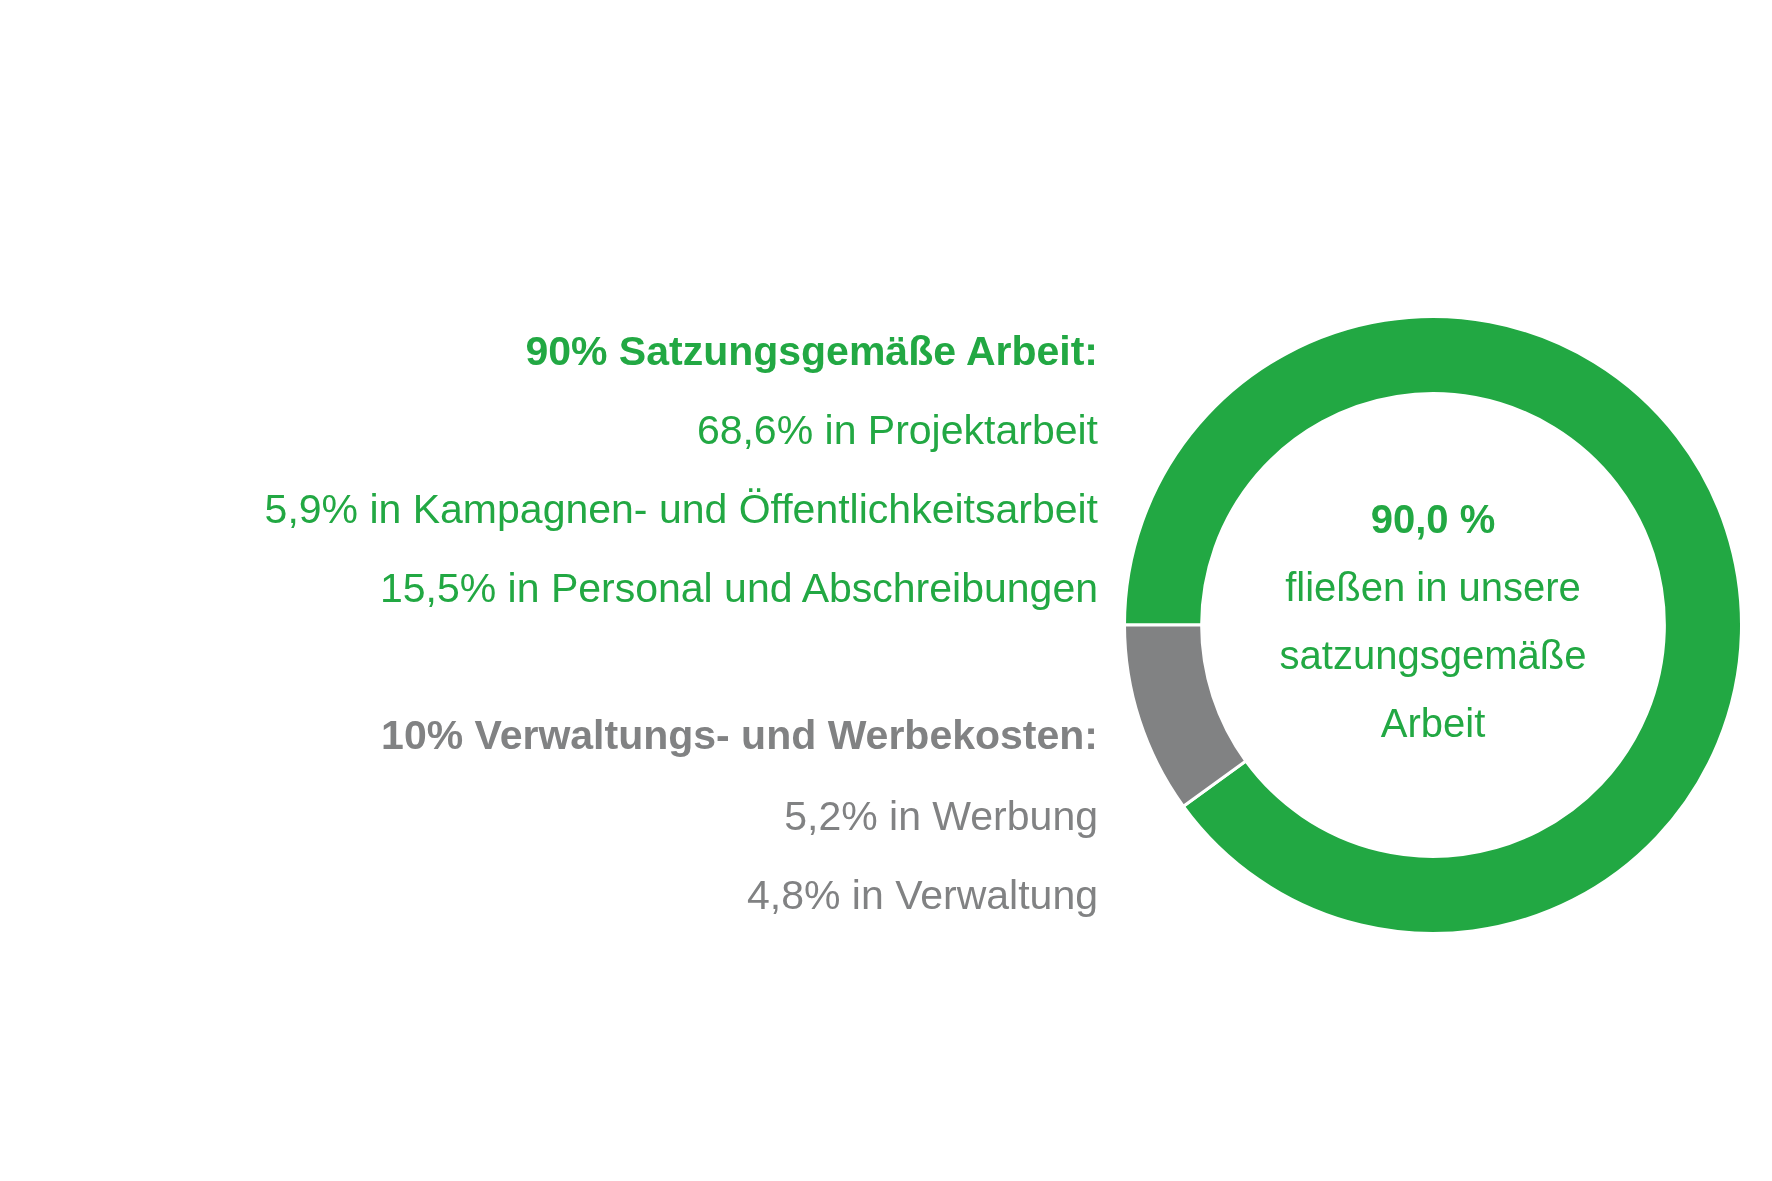  I want to click on text: 4,8% in Verwaltung, so click(922, 895).